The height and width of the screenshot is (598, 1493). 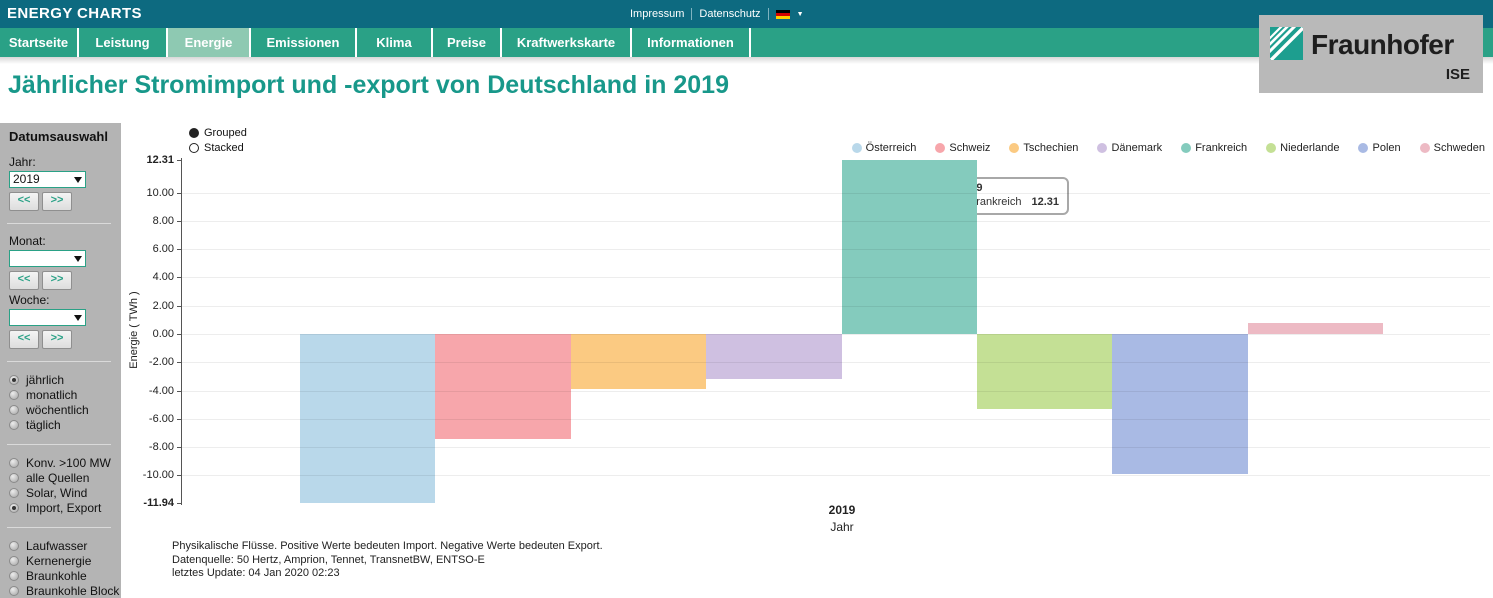 What do you see at coordinates (1371, 54) in the screenshot?
I see `fraunhofer-logo: Fraunhofer ISE` at bounding box center [1371, 54].